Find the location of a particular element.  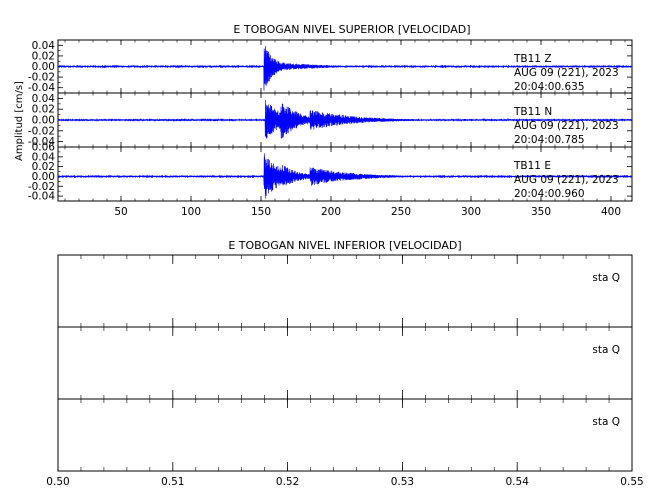

y-tick-label: 0.06 is located at coordinates (44, 148).